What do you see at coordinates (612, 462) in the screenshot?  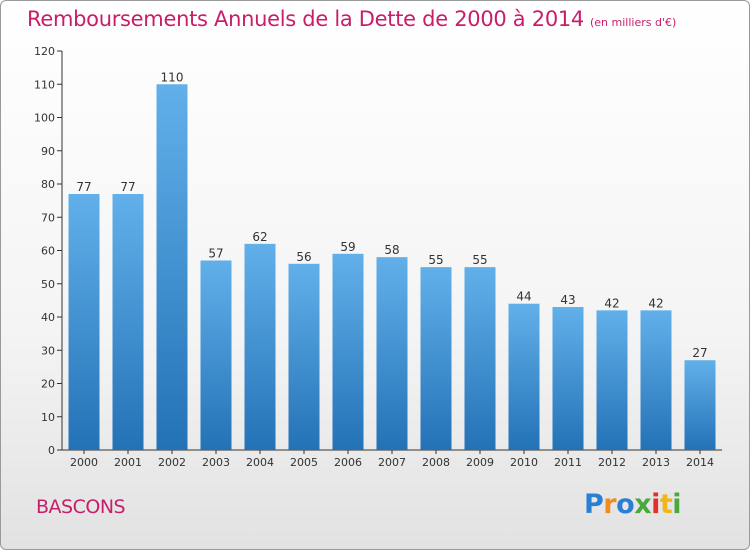 I see `x-tick-label: 2012` at bounding box center [612, 462].